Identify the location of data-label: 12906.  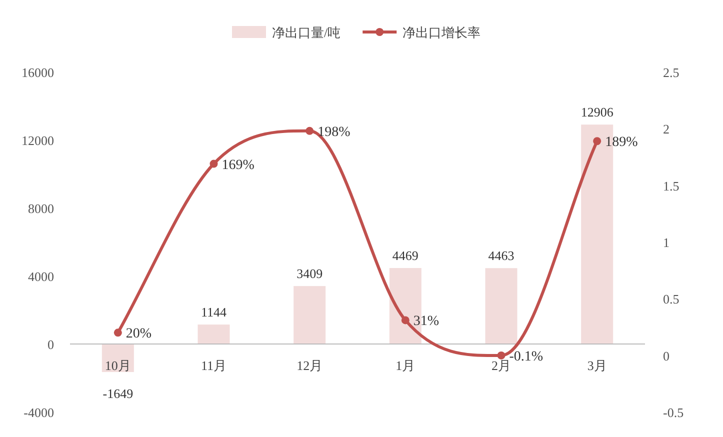
(597, 112).